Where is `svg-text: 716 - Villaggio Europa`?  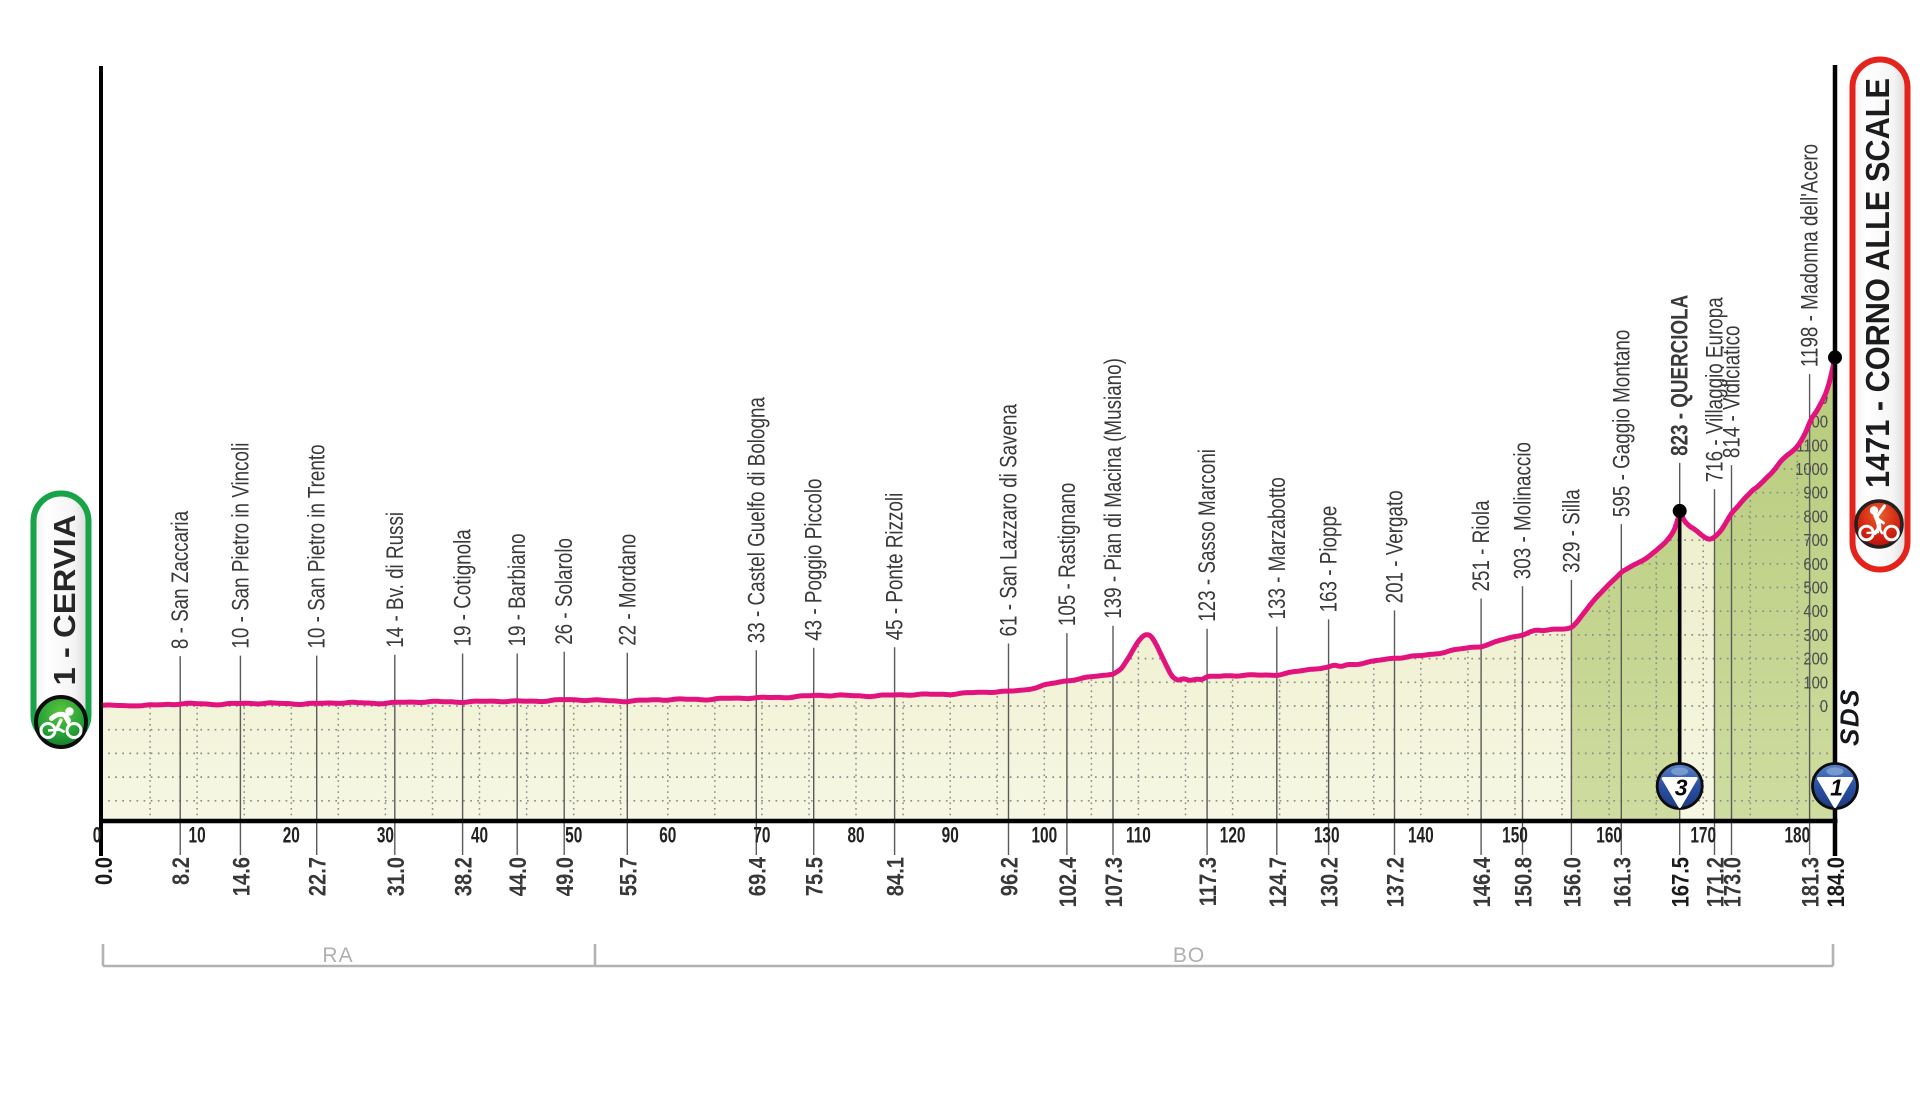 svg-text: 716 - Villaggio Europa is located at coordinates (1715, 389).